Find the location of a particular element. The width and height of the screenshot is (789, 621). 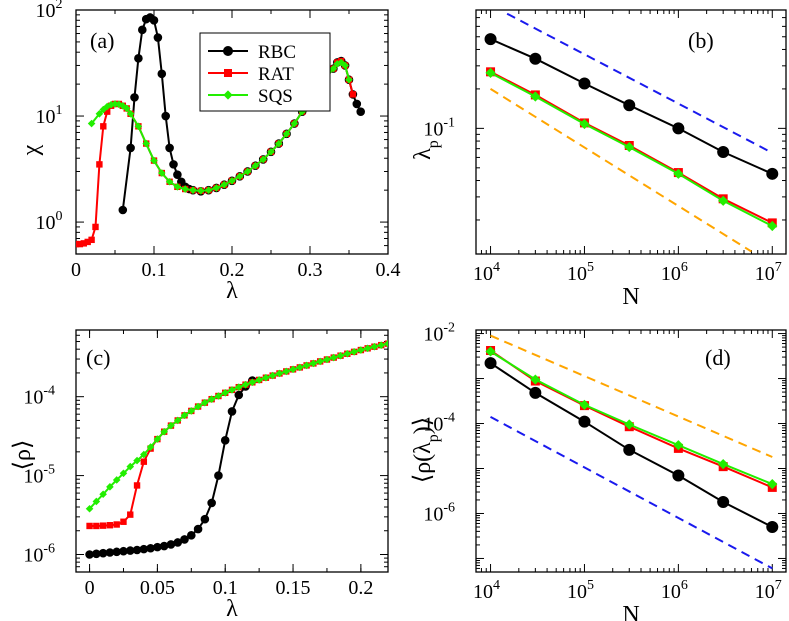

y-tick-label: 10⁰ is located at coordinates (49, 221).